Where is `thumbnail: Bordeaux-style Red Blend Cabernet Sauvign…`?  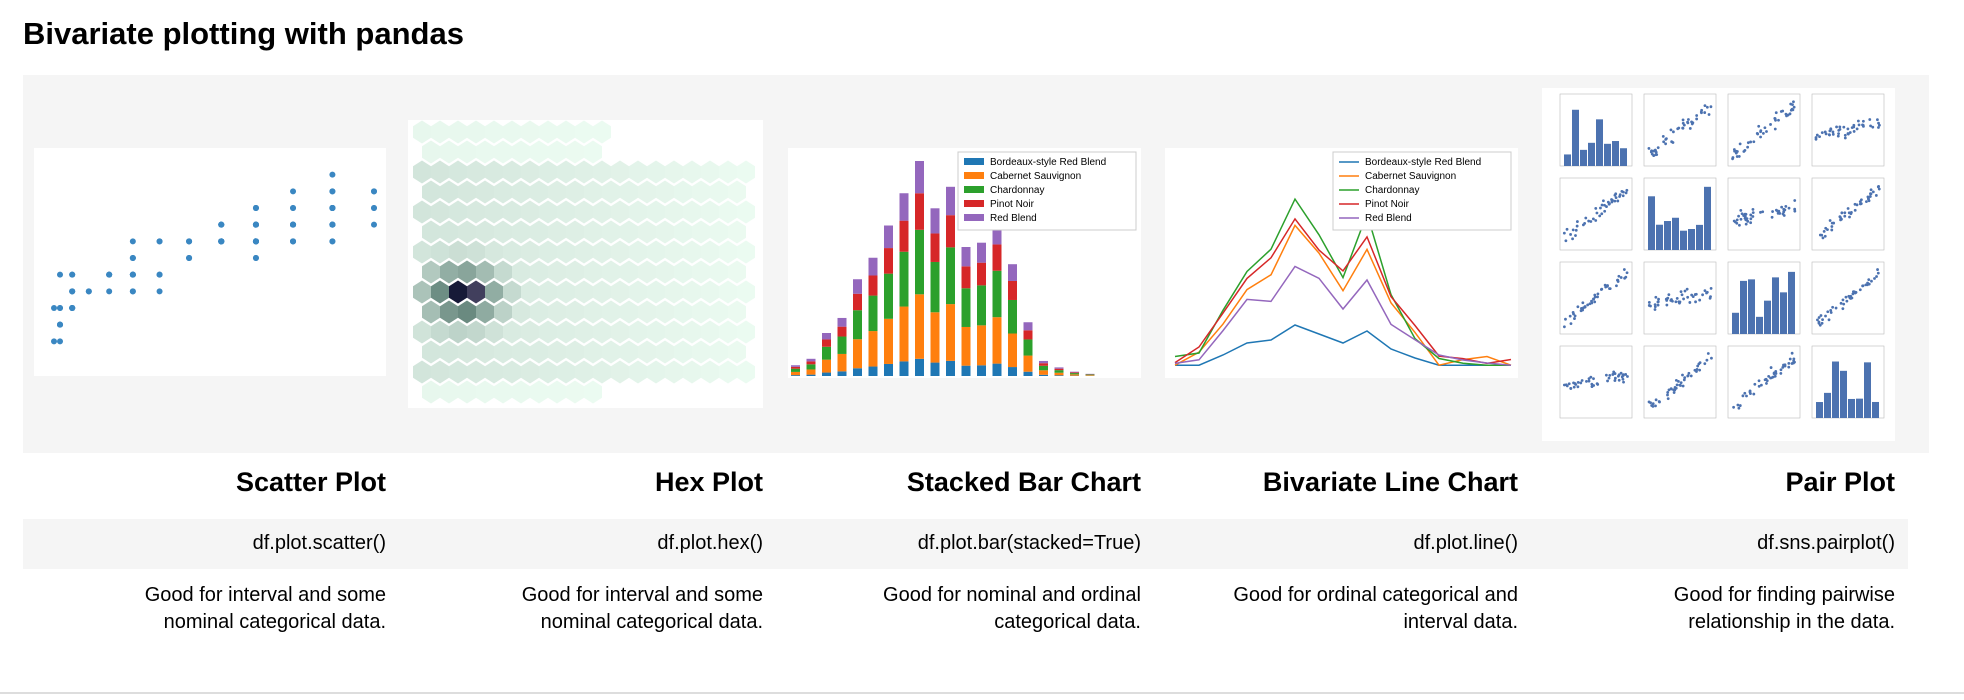 thumbnail: Bordeaux-style Red Blend Cabernet Sauvign… is located at coordinates (1341, 263).